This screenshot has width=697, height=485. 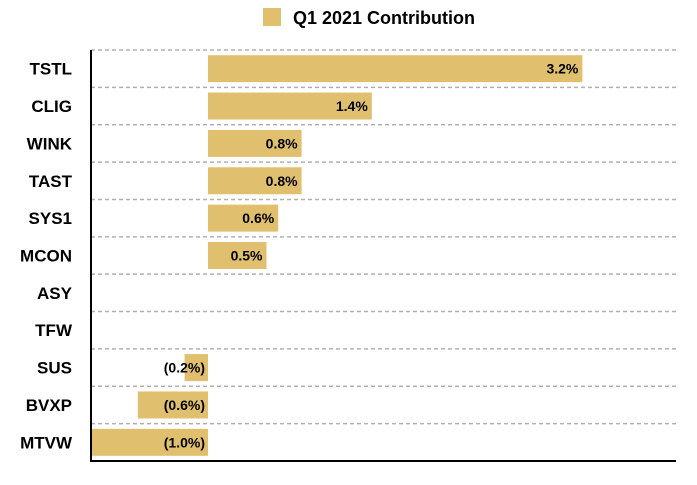 I want to click on category-label: TSTL, so click(x=51, y=69).